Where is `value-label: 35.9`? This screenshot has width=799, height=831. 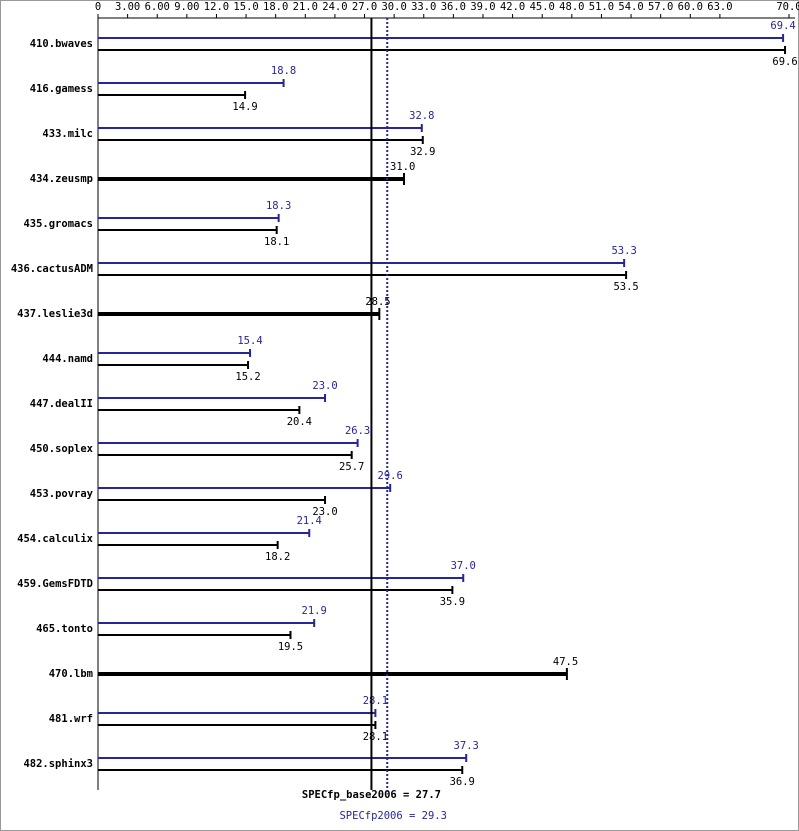
value-label: 35.9 is located at coordinates (452, 602).